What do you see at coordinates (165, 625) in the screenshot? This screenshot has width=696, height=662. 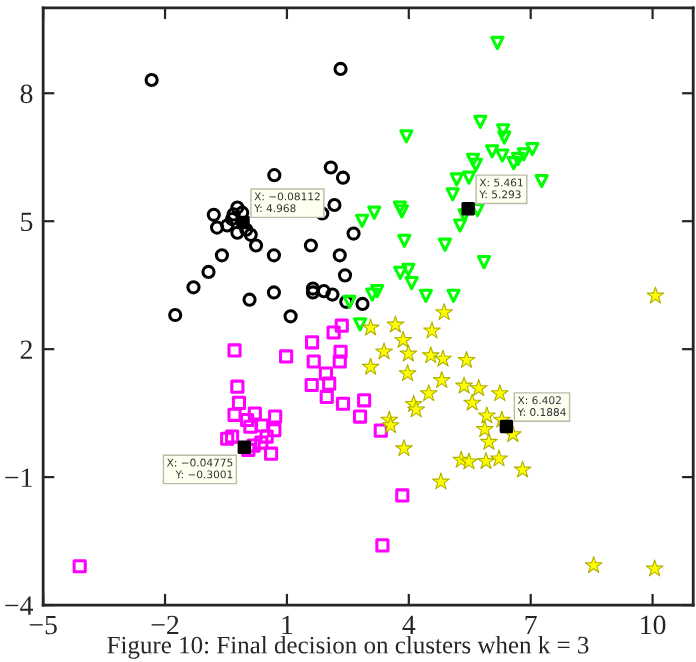 I see `x-tick-label: −2` at bounding box center [165, 625].